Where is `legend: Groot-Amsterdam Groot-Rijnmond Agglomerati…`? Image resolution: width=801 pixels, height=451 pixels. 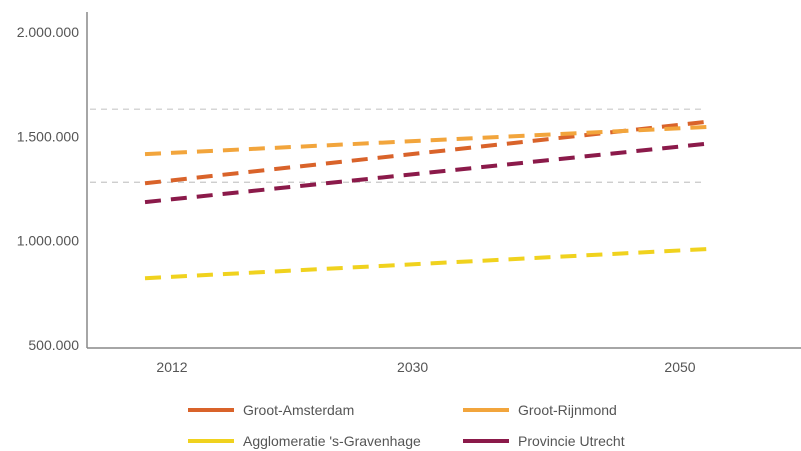 legend: Groot-Amsterdam Groot-Rijnmond Agglomerati… is located at coordinates (406, 425).